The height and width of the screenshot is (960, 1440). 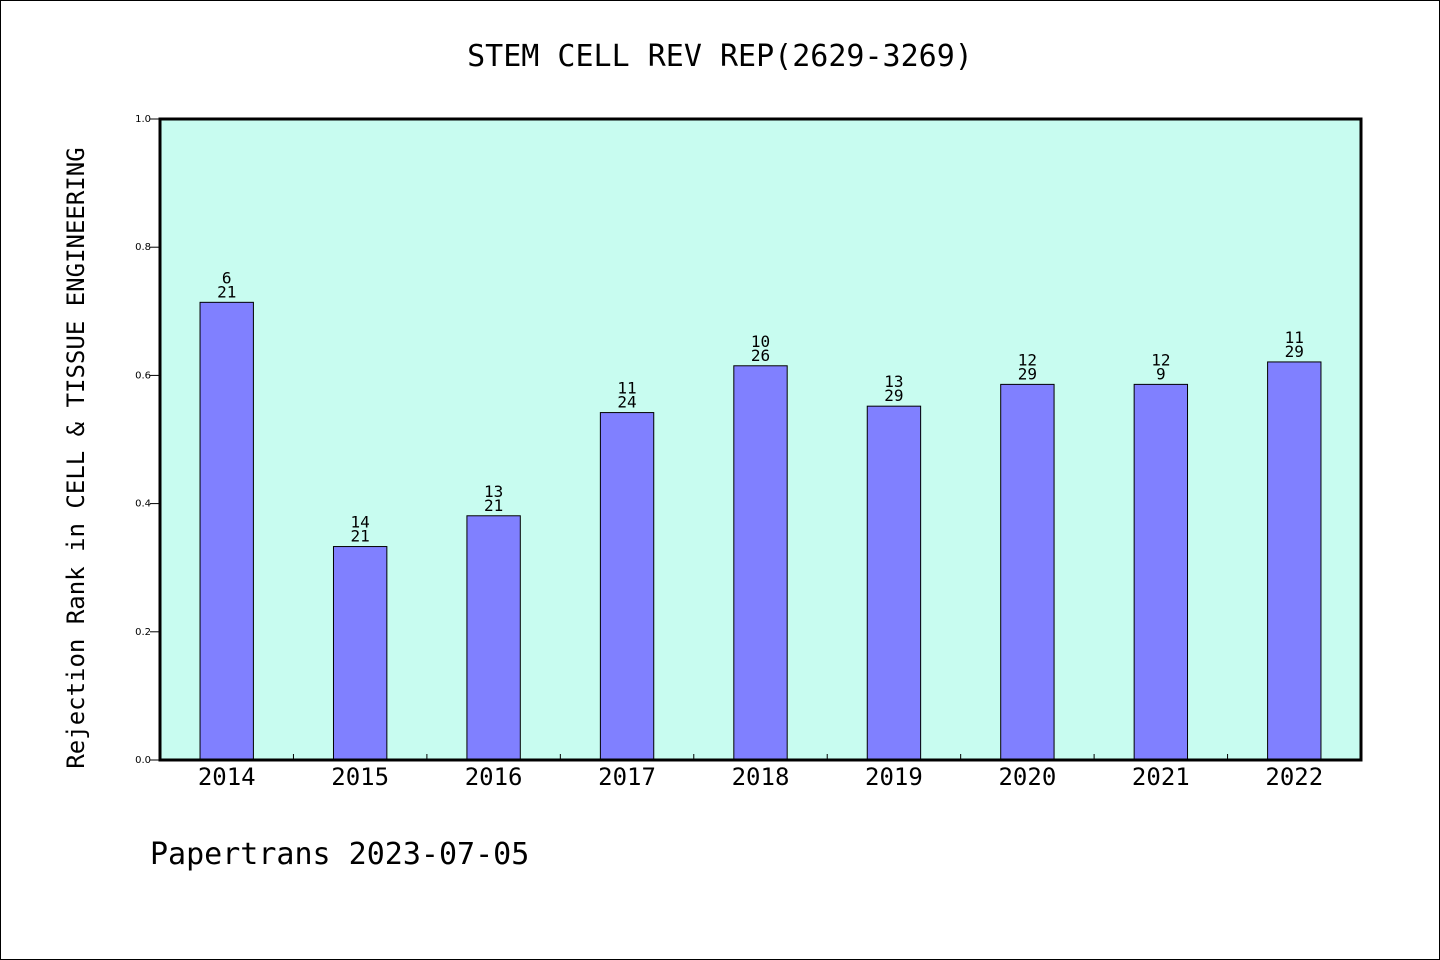 What do you see at coordinates (1161, 777) in the screenshot?
I see `x-tick-label: 2021` at bounding box center [1161, 777].